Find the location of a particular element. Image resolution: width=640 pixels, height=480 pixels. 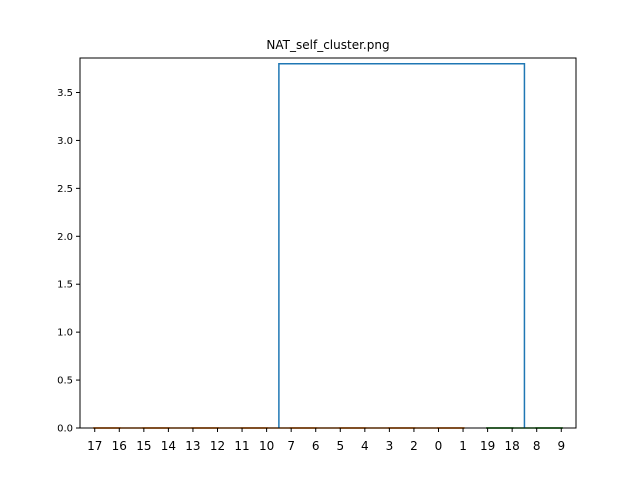

x-tick-label: 6 is located at coordinates (316, 446).